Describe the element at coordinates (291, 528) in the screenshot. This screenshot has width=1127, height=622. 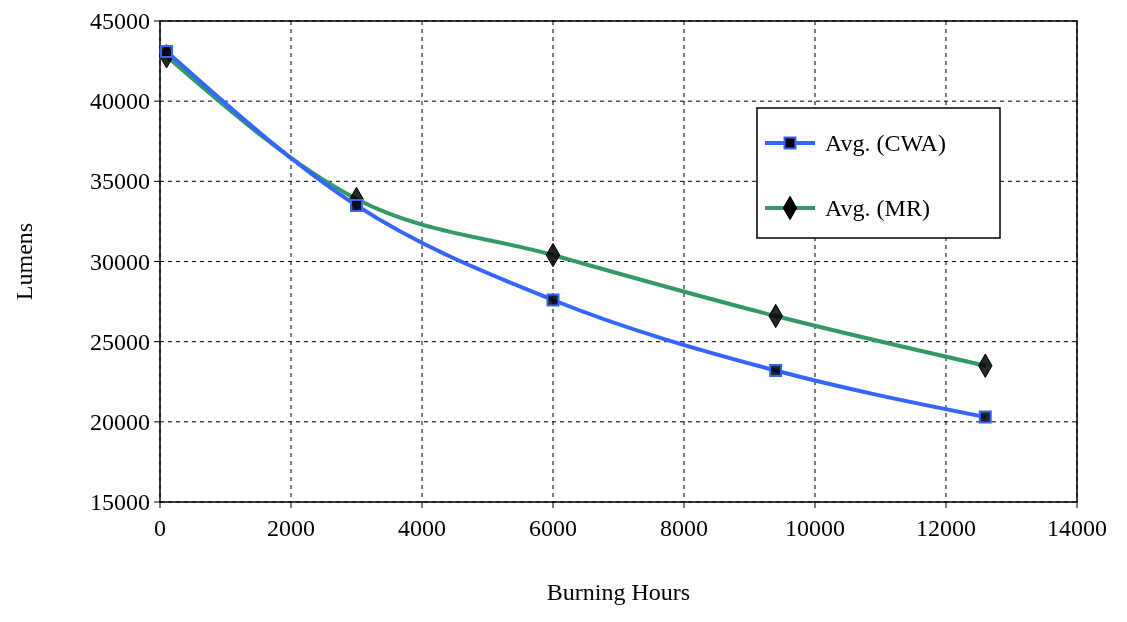
I see `x-tick-label: 2000` at that location.